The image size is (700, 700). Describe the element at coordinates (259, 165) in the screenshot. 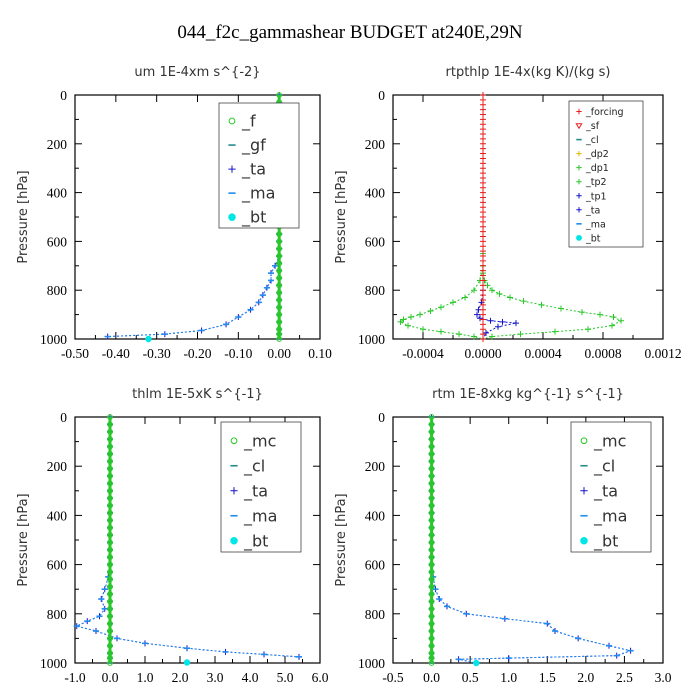

I see `legend: _f _gf _ta _ma _bt` at that location.